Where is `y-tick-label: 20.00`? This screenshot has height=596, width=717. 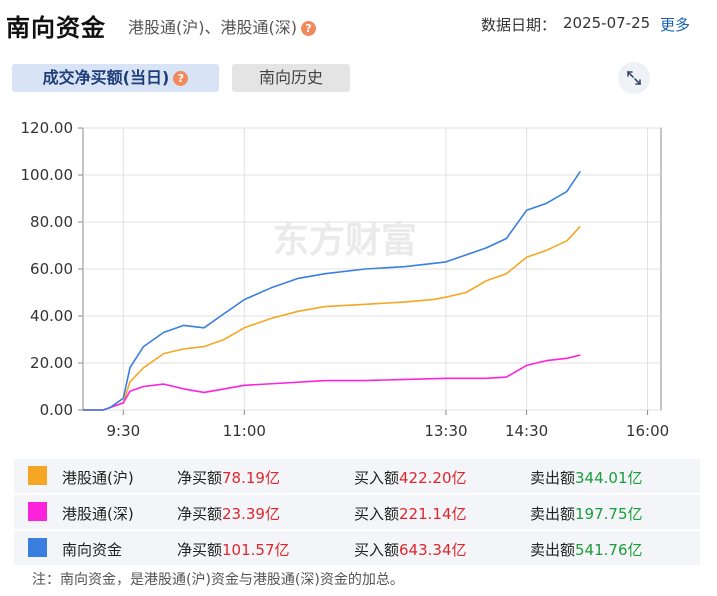
y-tick-label: 20.00 is located at coordinates (51, 363).